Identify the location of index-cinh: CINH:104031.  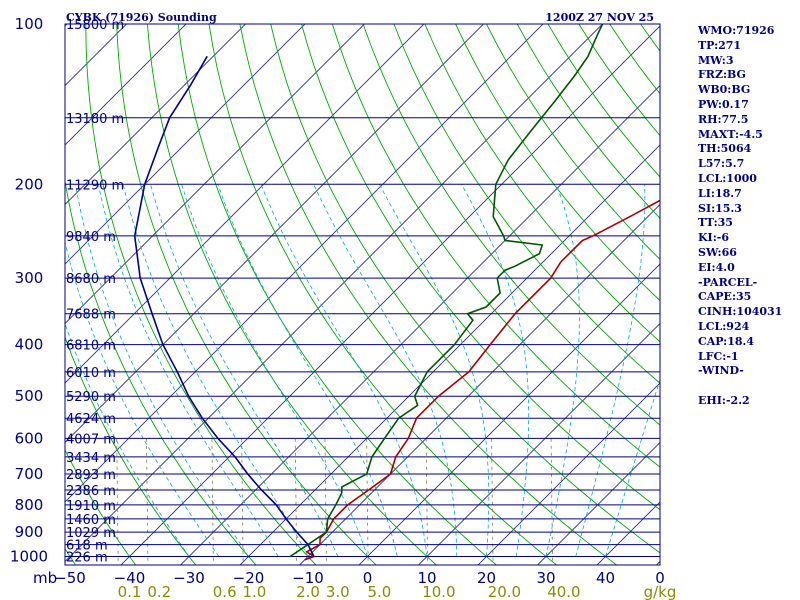
(740, 312).